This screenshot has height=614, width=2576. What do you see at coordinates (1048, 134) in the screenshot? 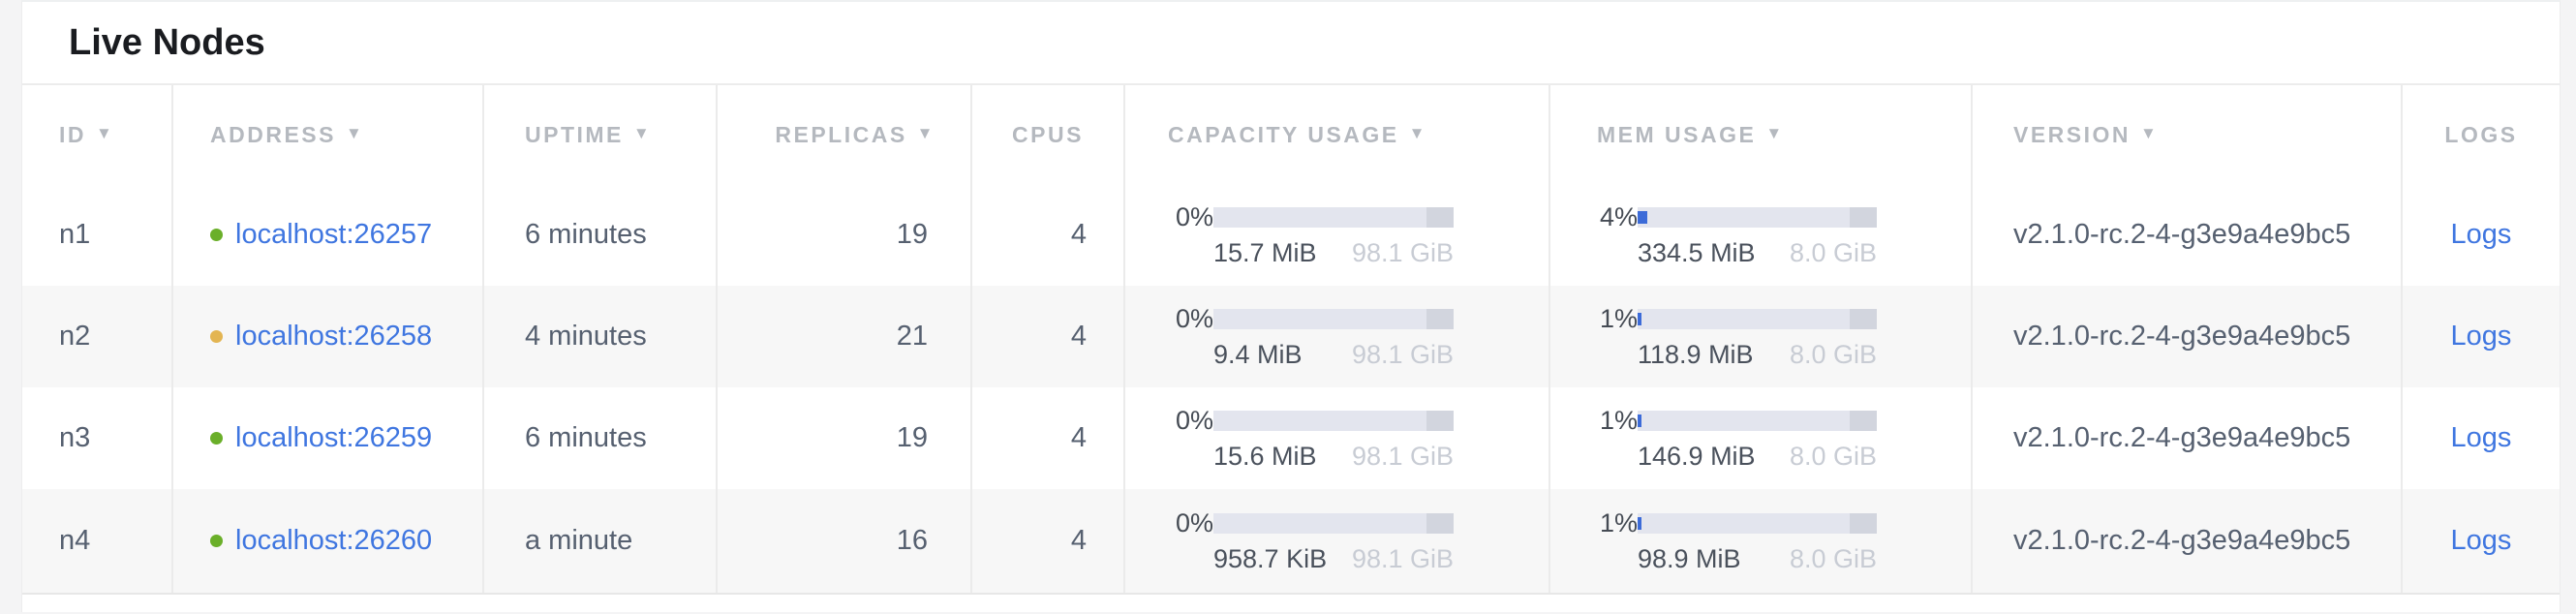
I see `column-header-cpus: CPUS` at bounding box center [1048, 134].